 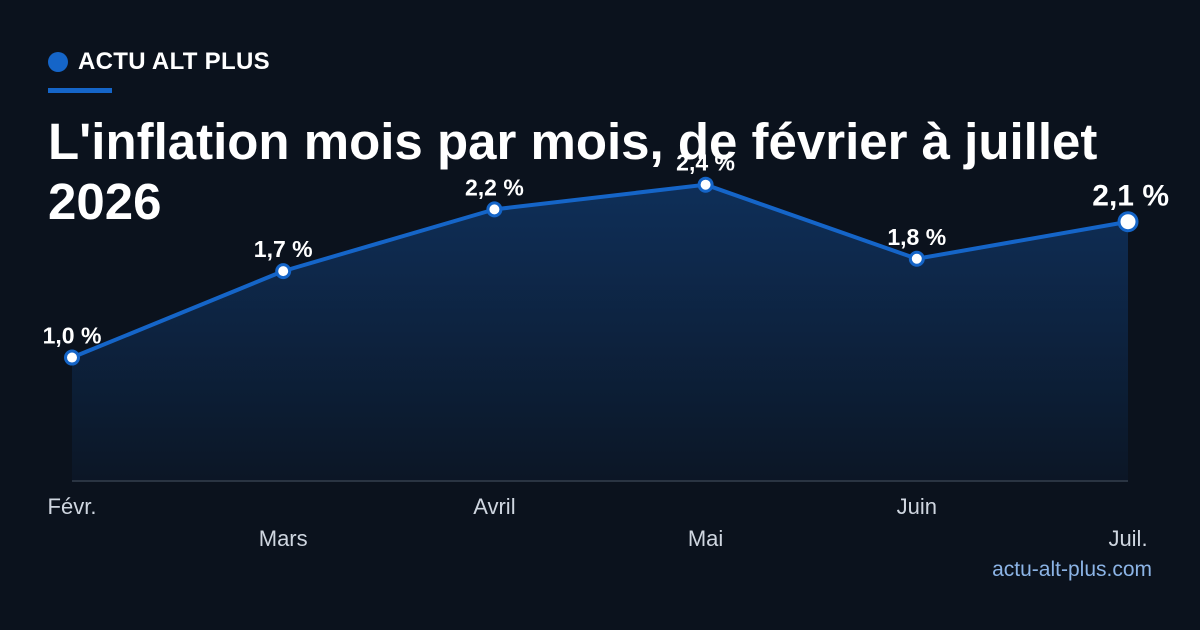 What do you see at coordinates (705, 184) in the screenshot?
I see `data-point-Mai` at bounding box center [705, 184].